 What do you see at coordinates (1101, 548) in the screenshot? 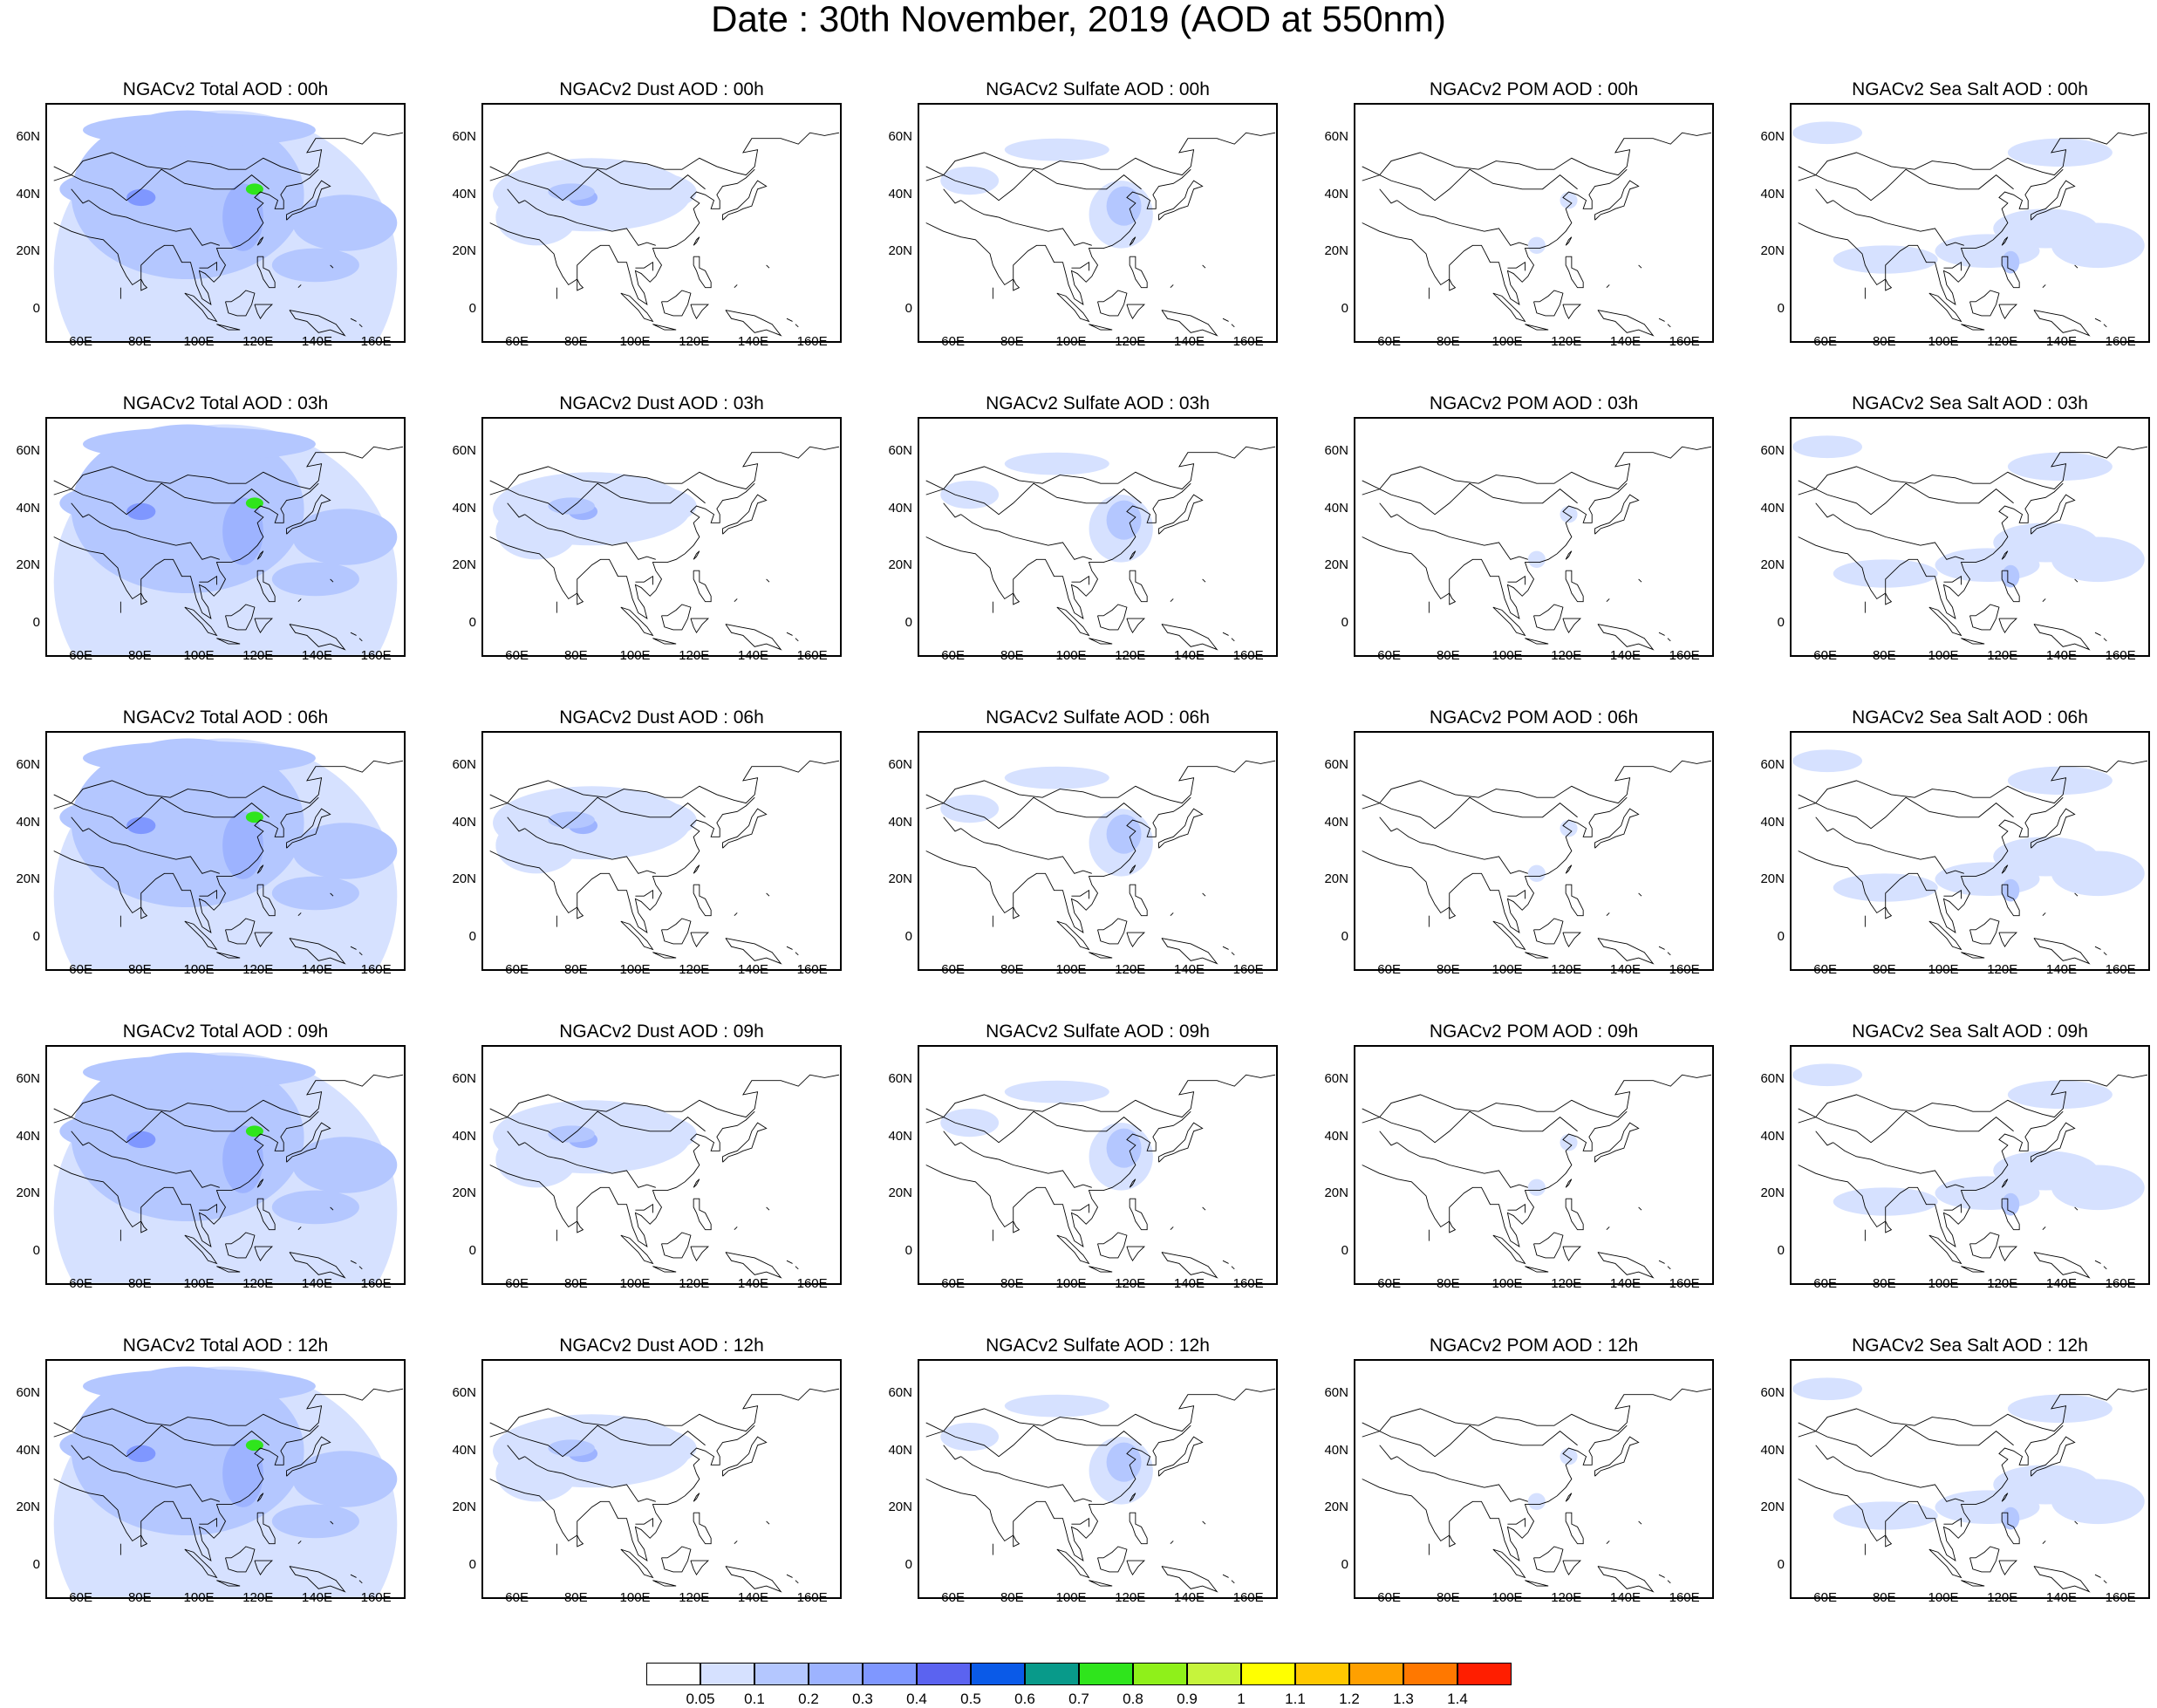
I see `map-plot` at bounding box center [1101, 548].